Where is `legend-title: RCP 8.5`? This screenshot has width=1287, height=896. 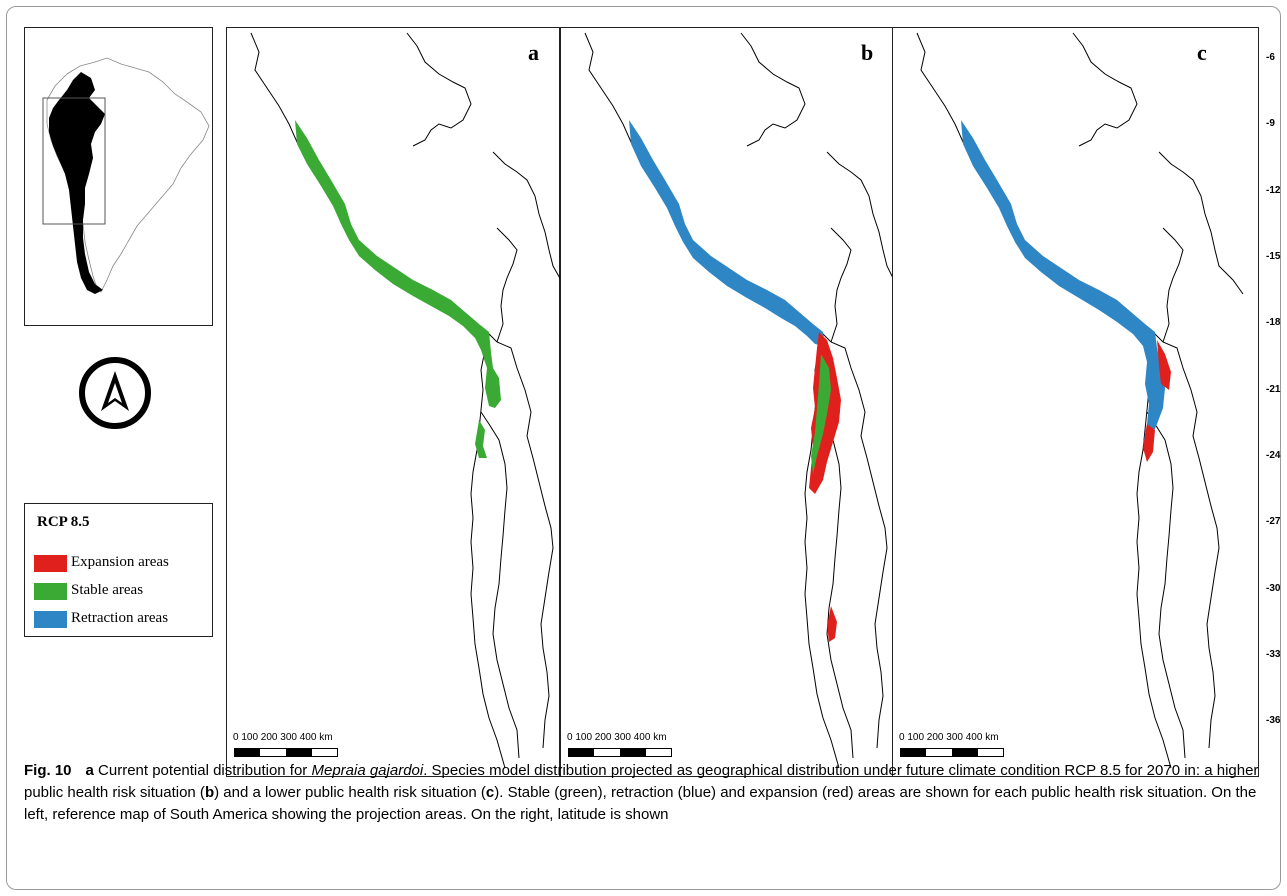 legend-title: RCP 8.5 is located at coordinates (63, 522).